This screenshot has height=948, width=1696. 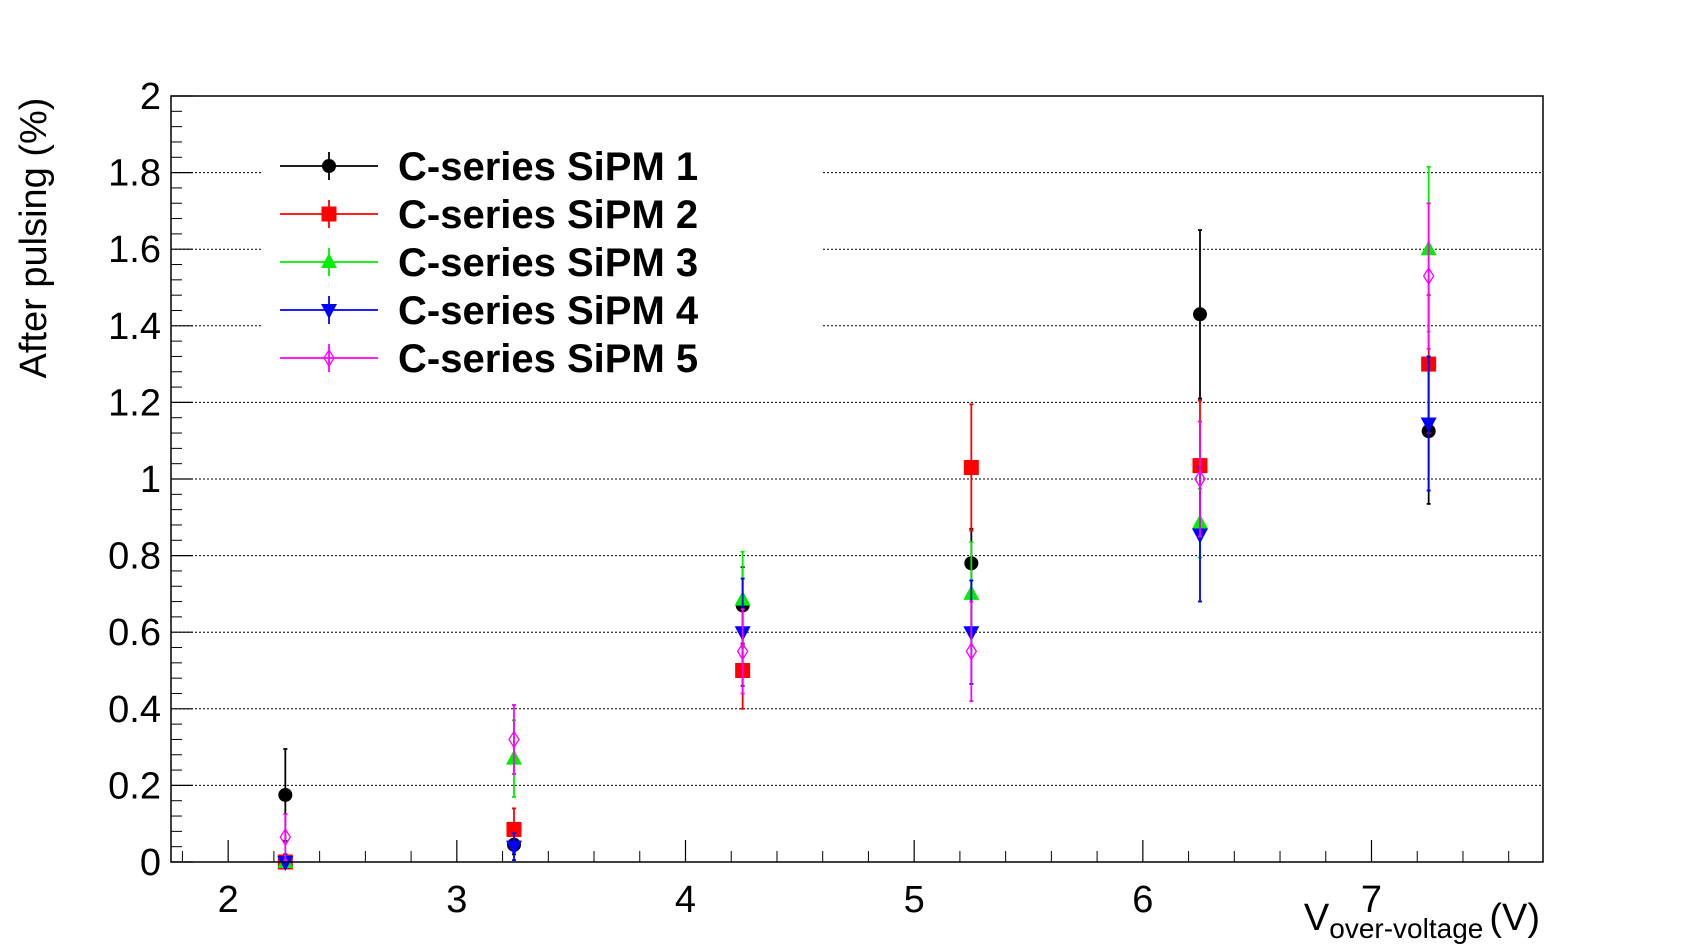 I want to click on y-tick-label: 0.4, so click(x=134, y=710).